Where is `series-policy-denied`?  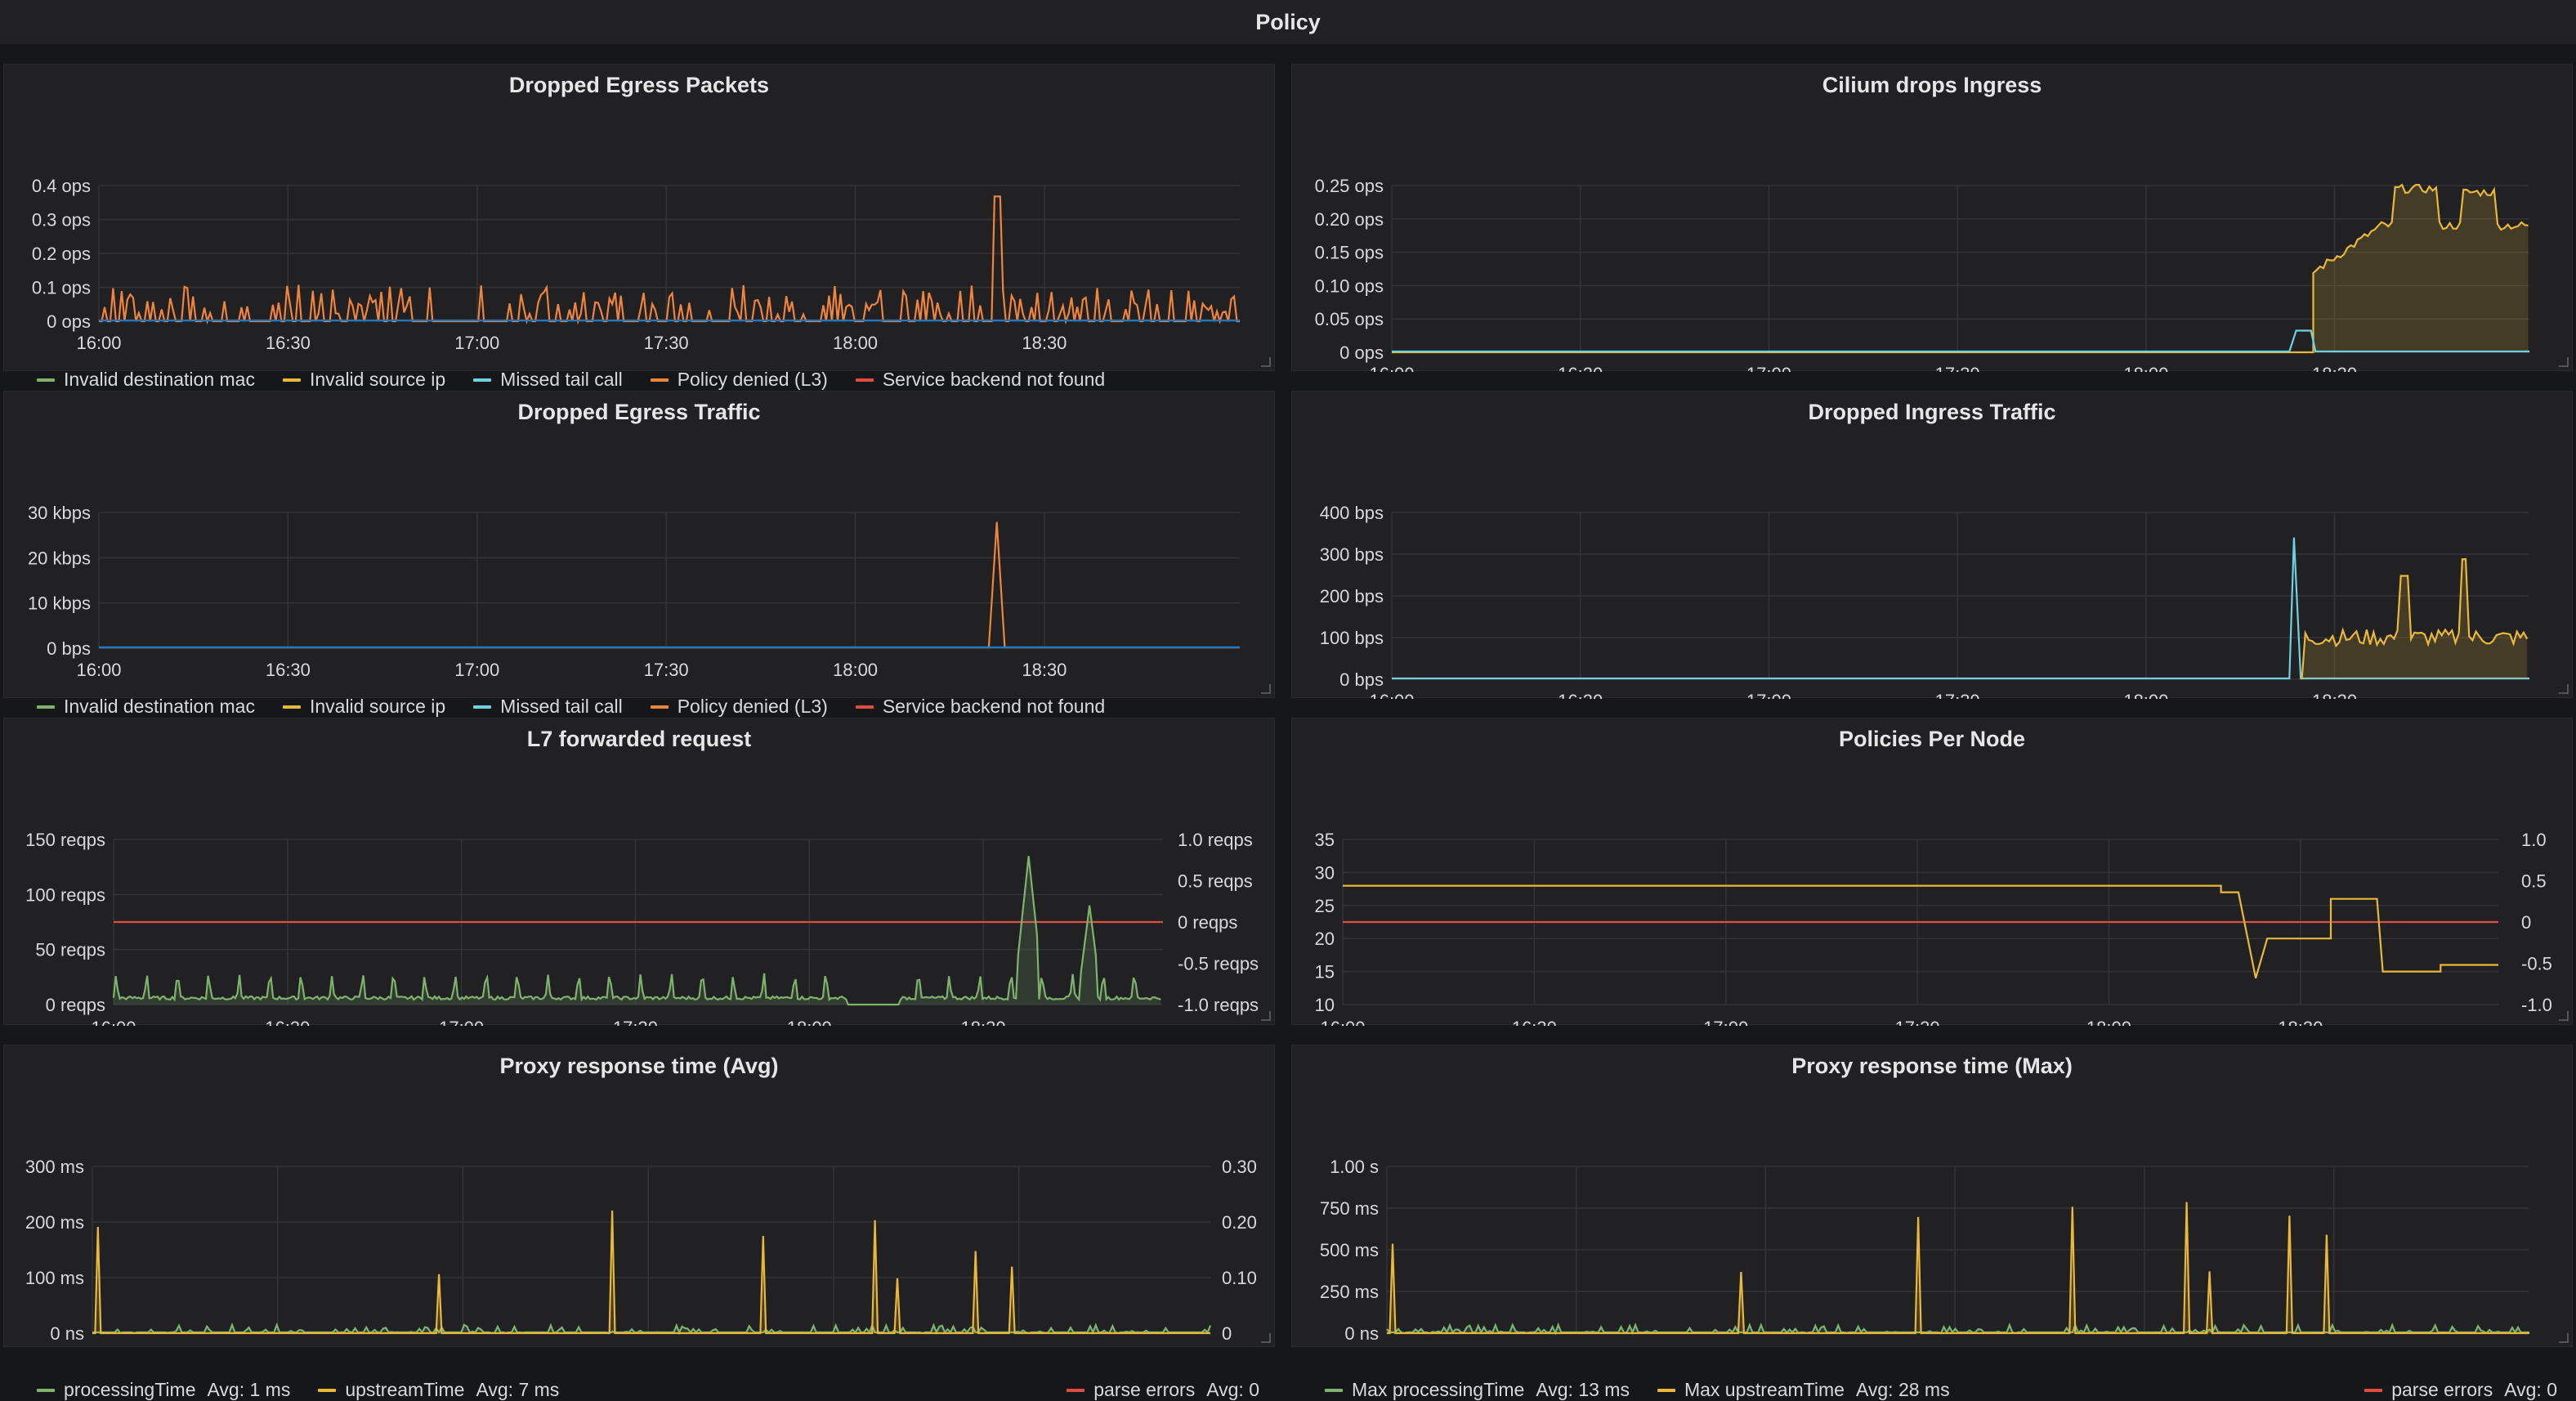 series-policy-denied is located at coordinates (669, 260).